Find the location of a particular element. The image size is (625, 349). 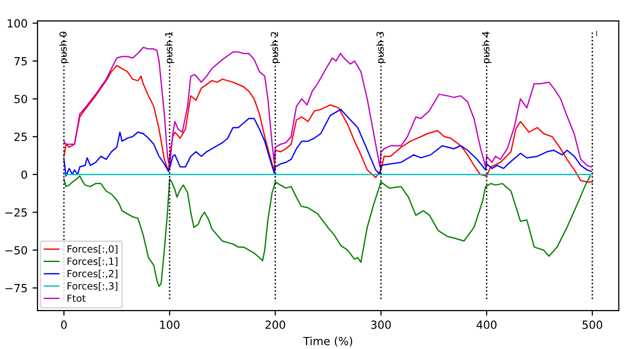

legend-label: Forces[:,3] is located at coordinates (93, 286).